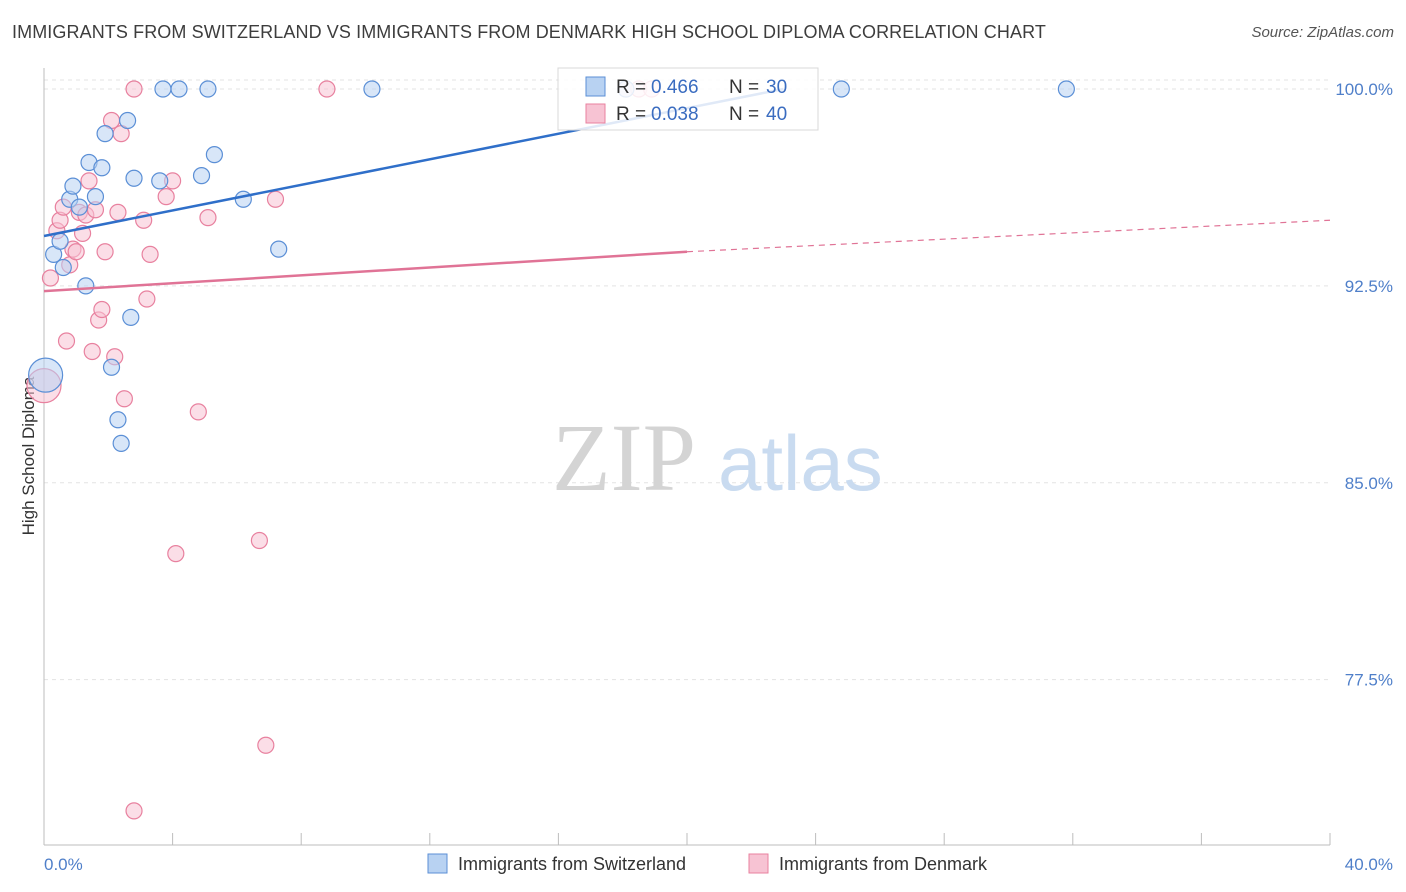 Image resolution: width=1406 pixels, height=892 pixels. Describe the element at coordinates (572, 864) in the screenshot. I see `legend-label-switzerland: Immigrants from Switzerland` at that location.